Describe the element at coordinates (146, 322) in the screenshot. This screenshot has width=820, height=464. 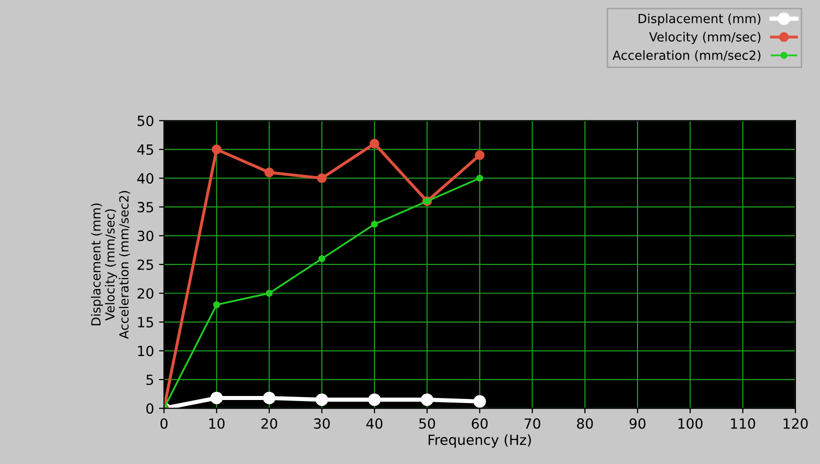
I see `y-tick-label: 15` at that location.